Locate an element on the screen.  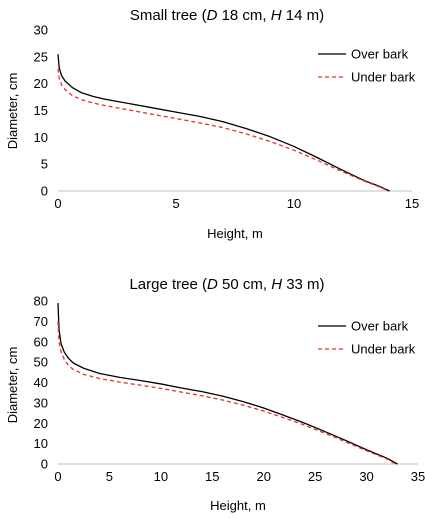
y-tick-label: 15 is located at coordinates (41, 110).